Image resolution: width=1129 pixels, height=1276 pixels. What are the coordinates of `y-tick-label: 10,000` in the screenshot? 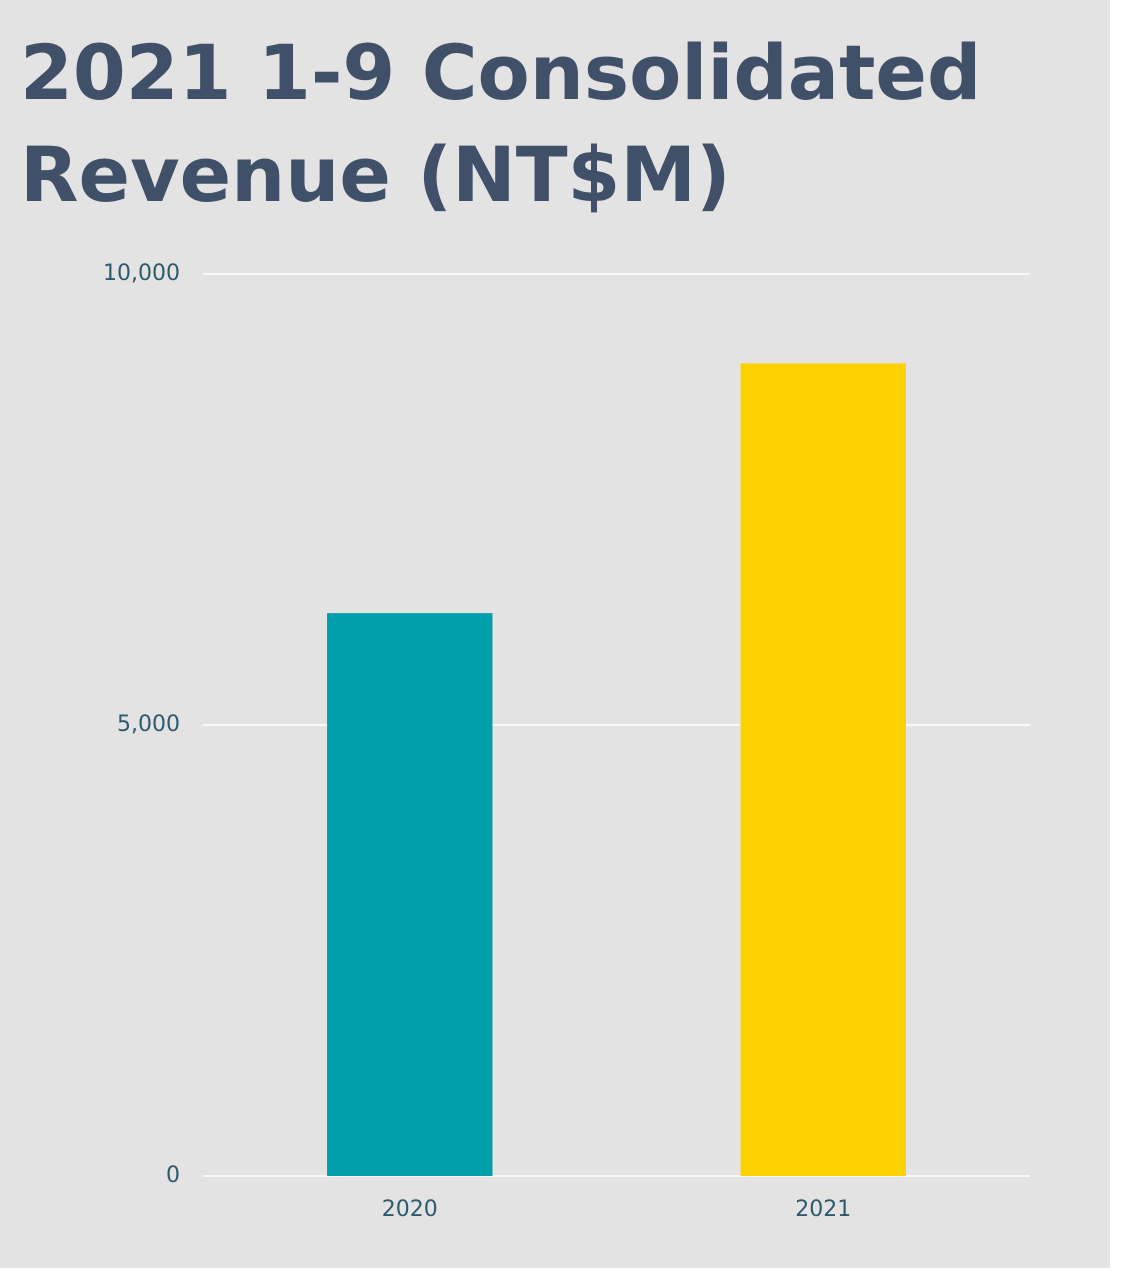 It's located at (141, 273).